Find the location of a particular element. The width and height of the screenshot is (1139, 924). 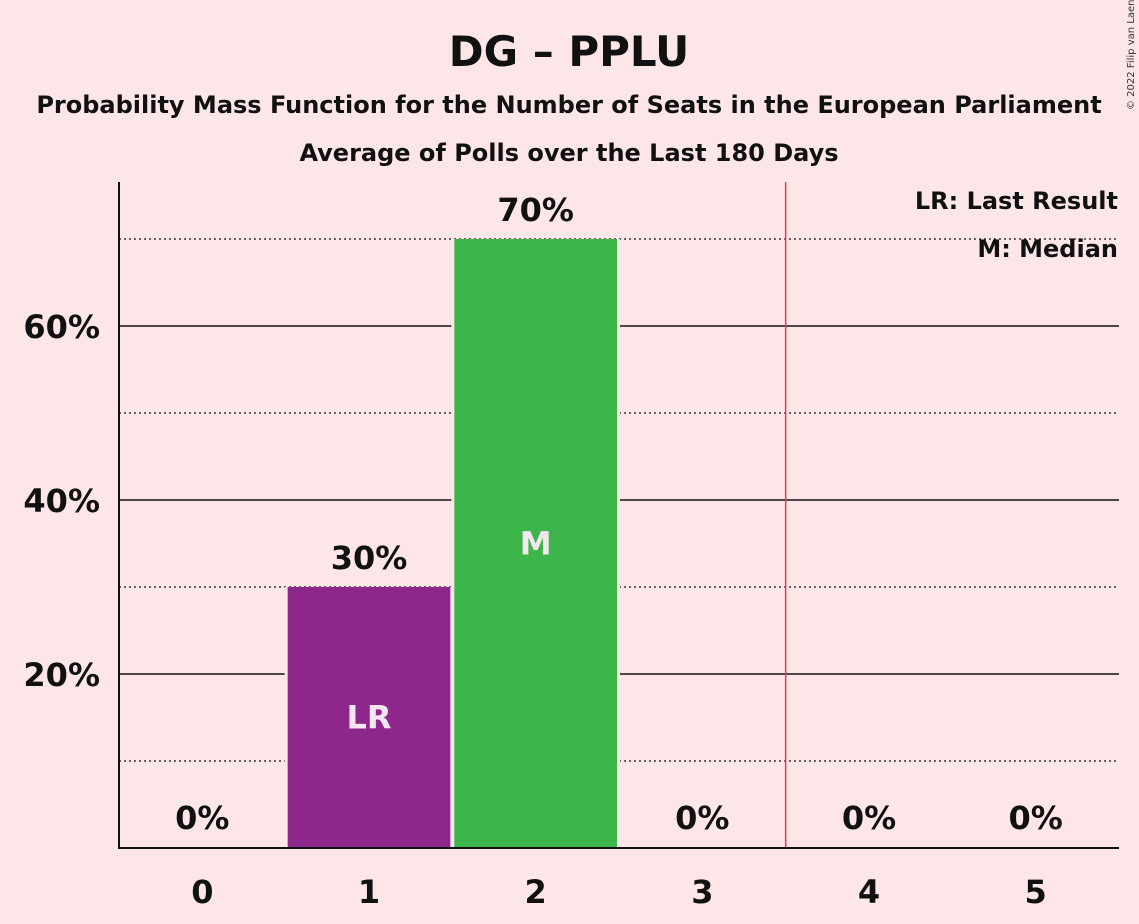

legend-last-result: LR: Last Result is located at coordinates (1016, 201).